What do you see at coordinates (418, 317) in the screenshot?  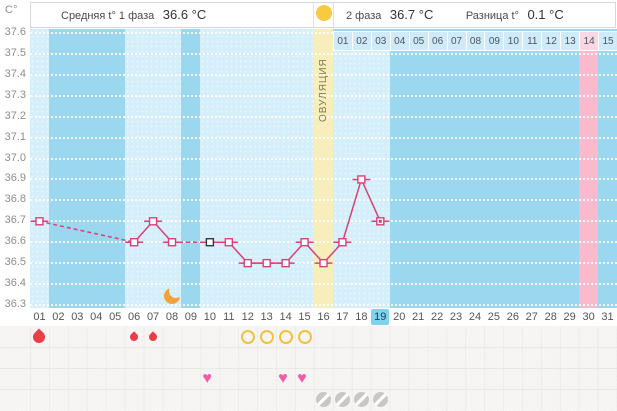 I see `day-label-21: 21` at bounding box center [418, 317].